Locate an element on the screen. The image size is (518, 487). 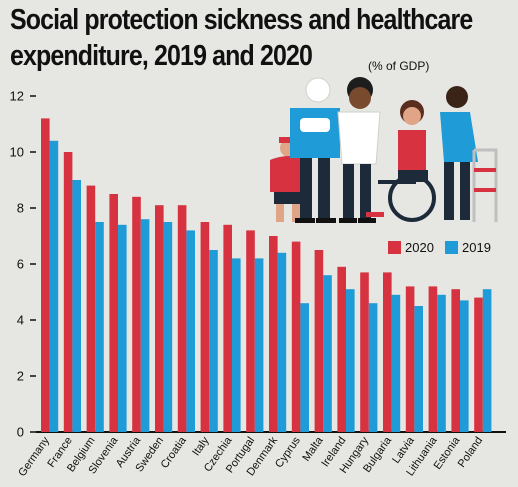
y-tick-label: 2 is located at coordinates (20, 376).